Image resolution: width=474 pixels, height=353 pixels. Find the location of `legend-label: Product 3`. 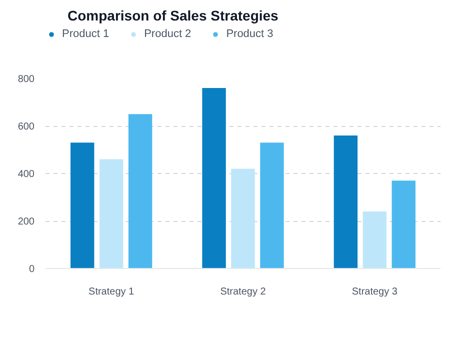

legend-label: Product 3 is located at coordinates (250, 34).